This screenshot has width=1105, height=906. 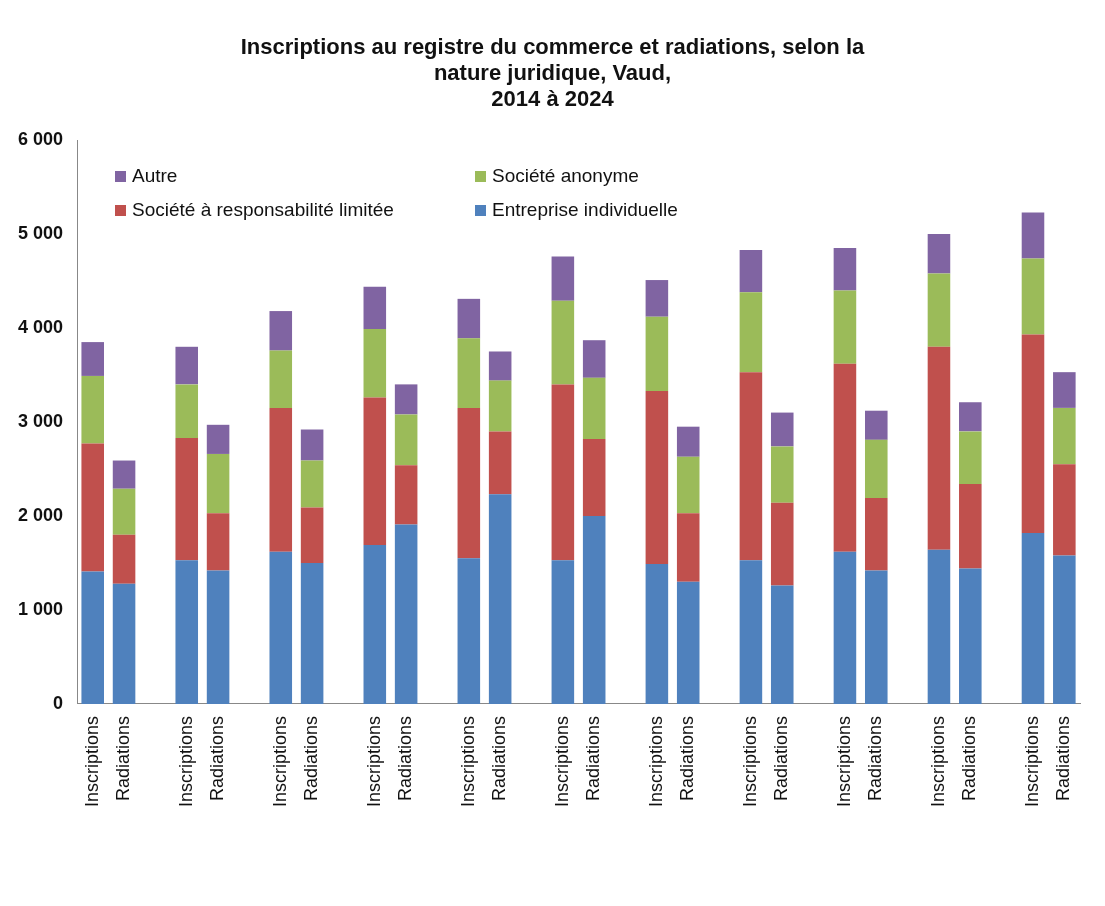 I want to click on y-tick-label: 0, so click(x=58, y=702).